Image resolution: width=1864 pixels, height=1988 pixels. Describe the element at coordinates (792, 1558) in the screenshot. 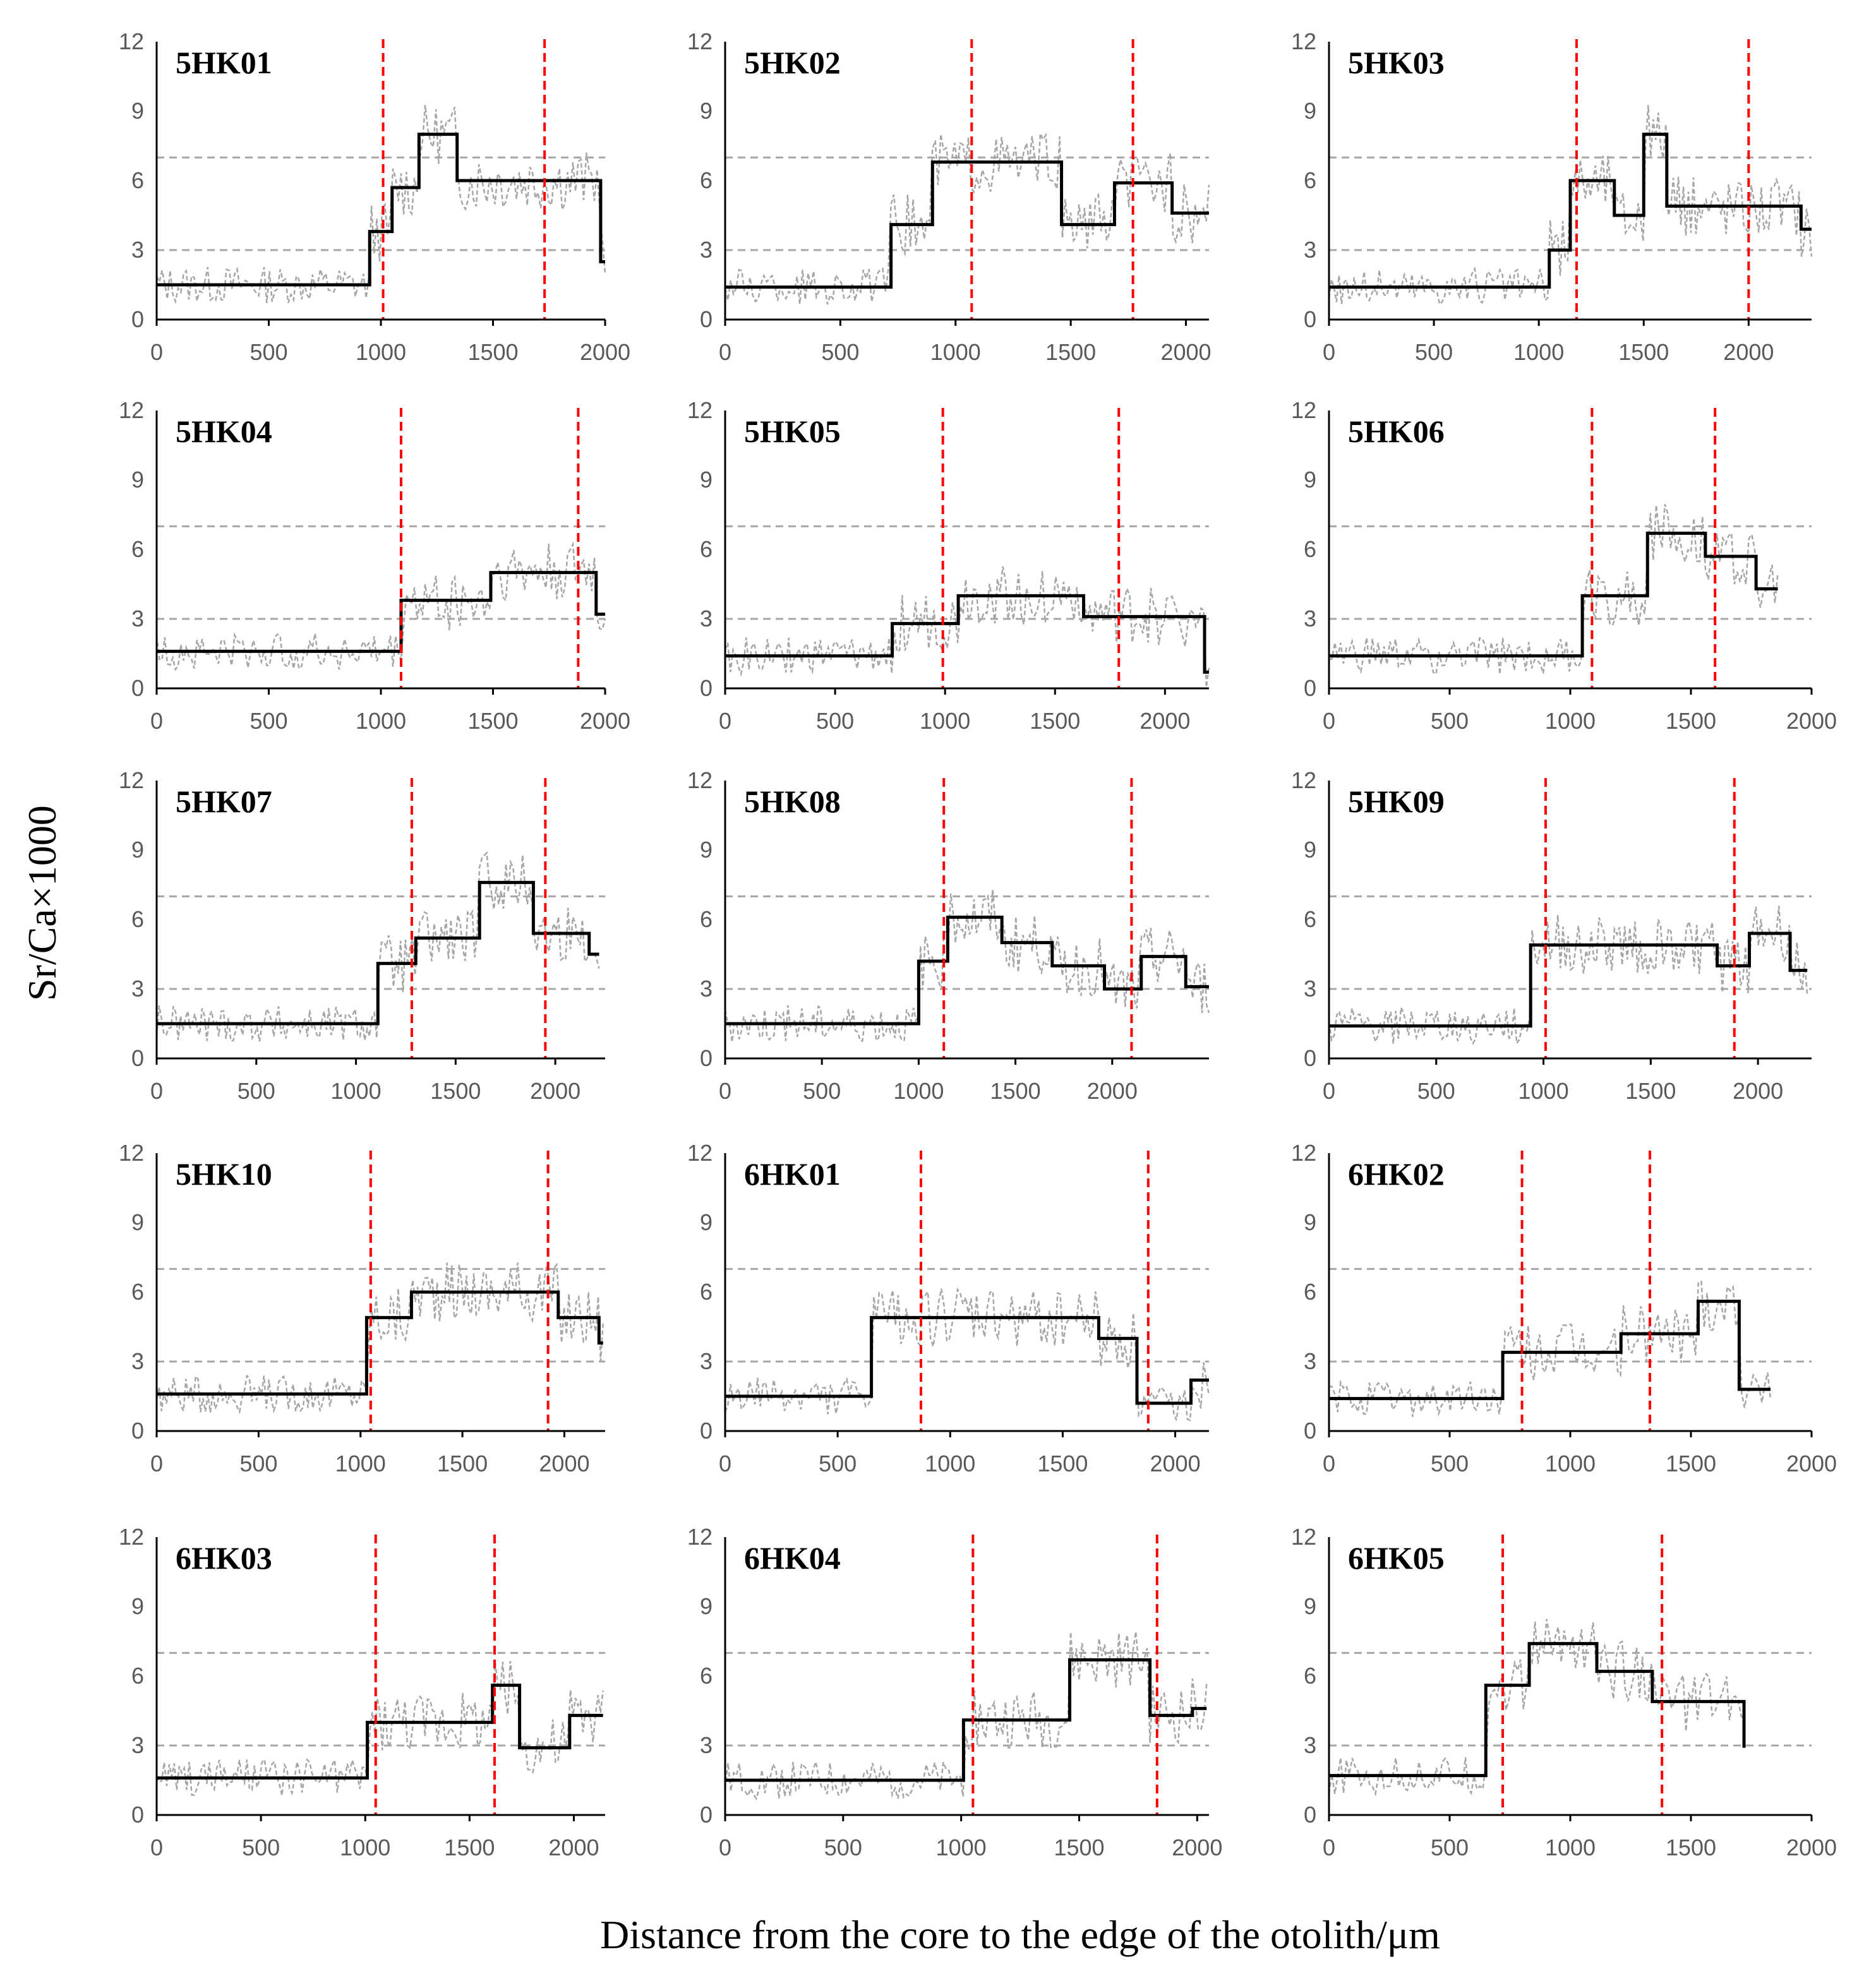

I see `panel-title: 6HK04` at that location.